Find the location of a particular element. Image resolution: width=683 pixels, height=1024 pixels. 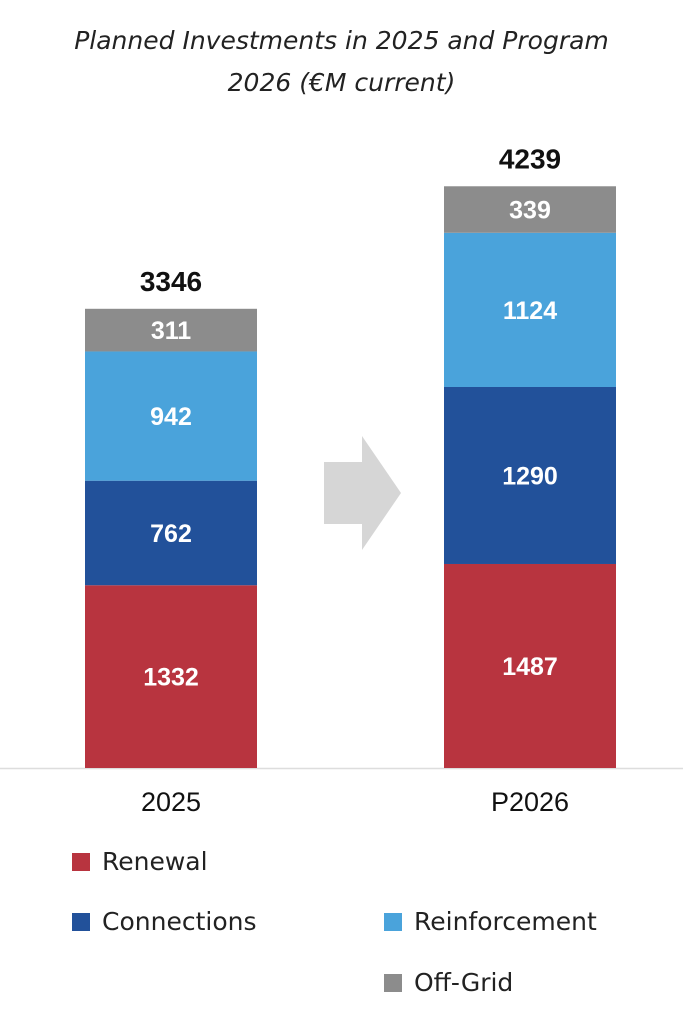

bar-reinforcement-p2026 is located at coordinates (530, 309).